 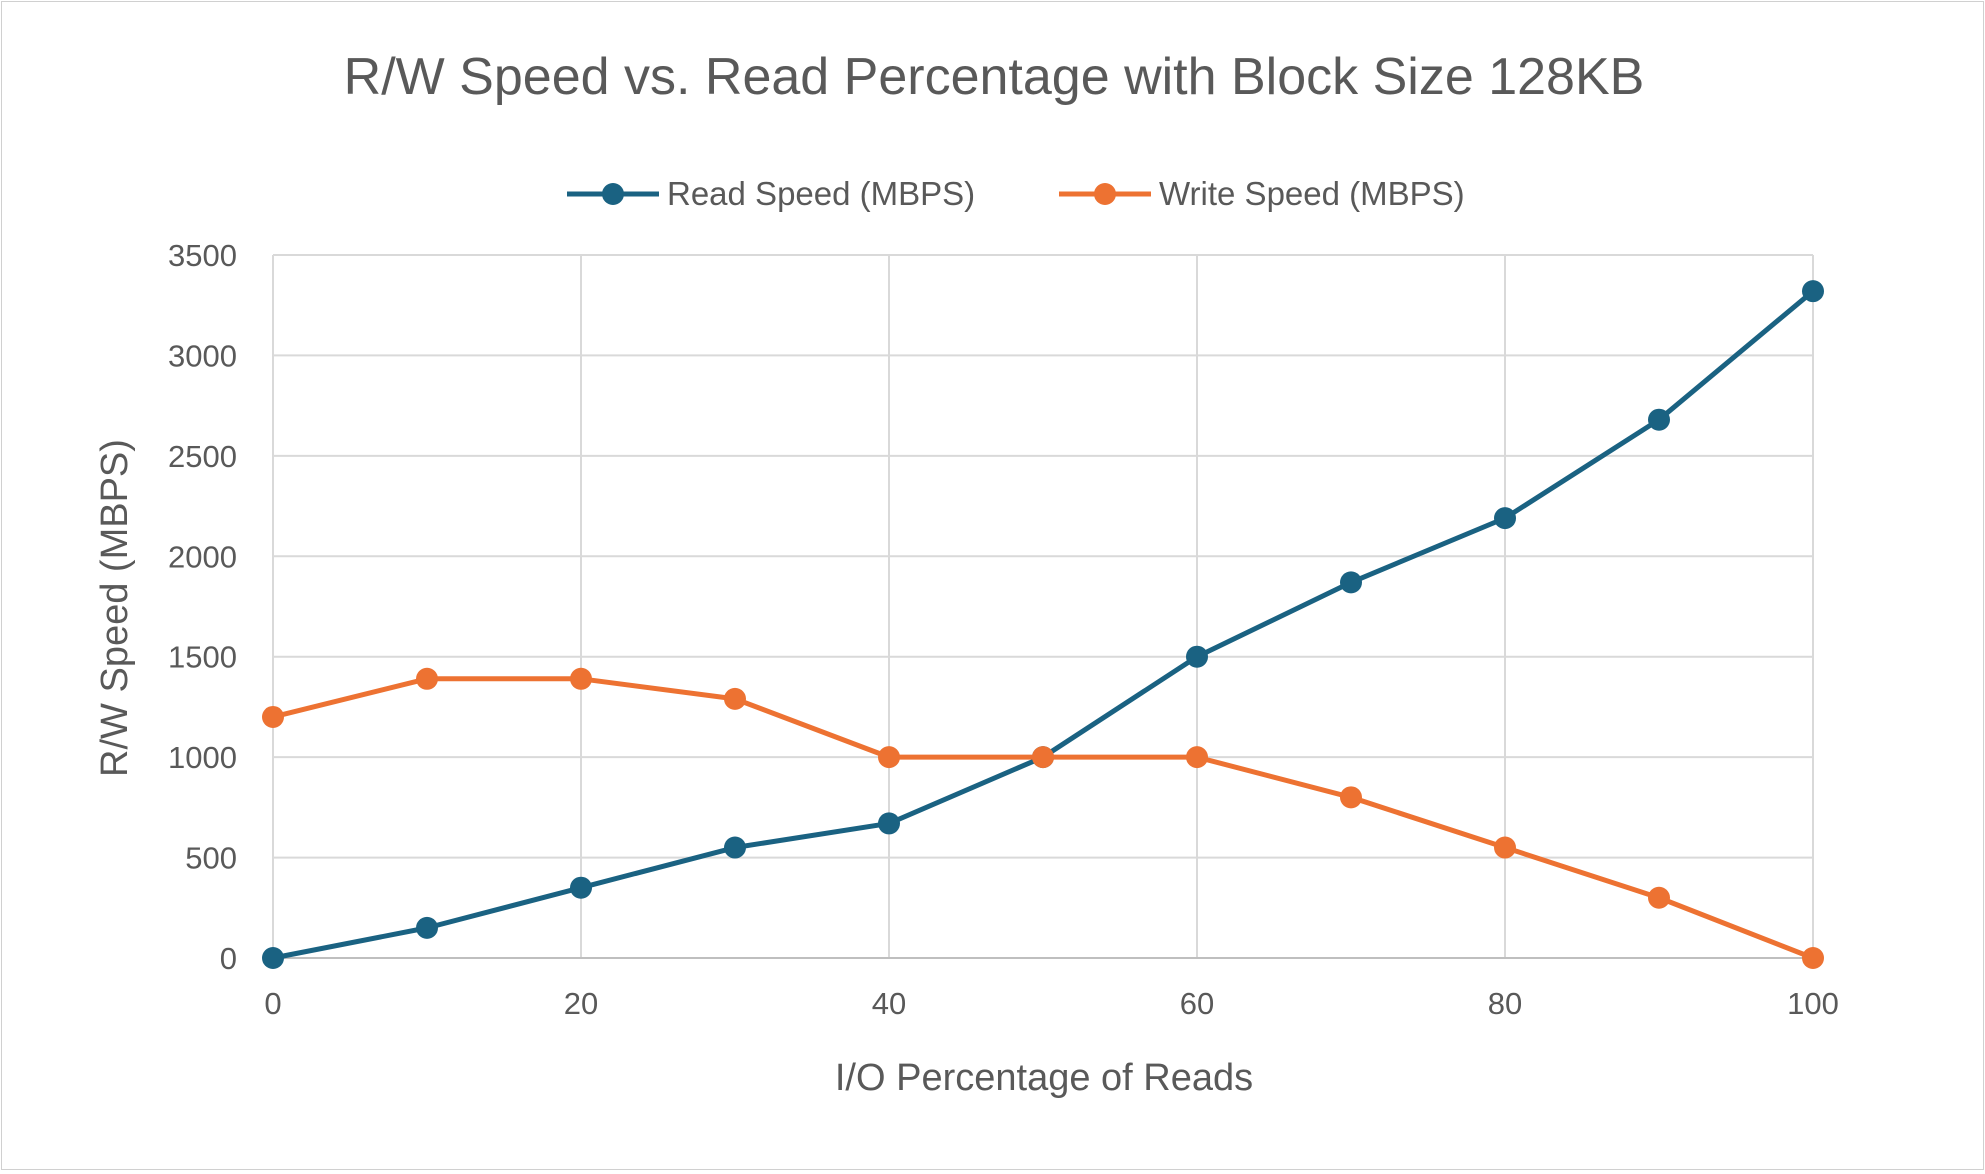 What do you see at coordinates (1505, 1003) in the screenshot?
I see `x-tick-label: 80` at bounding box center [1505, 1003].